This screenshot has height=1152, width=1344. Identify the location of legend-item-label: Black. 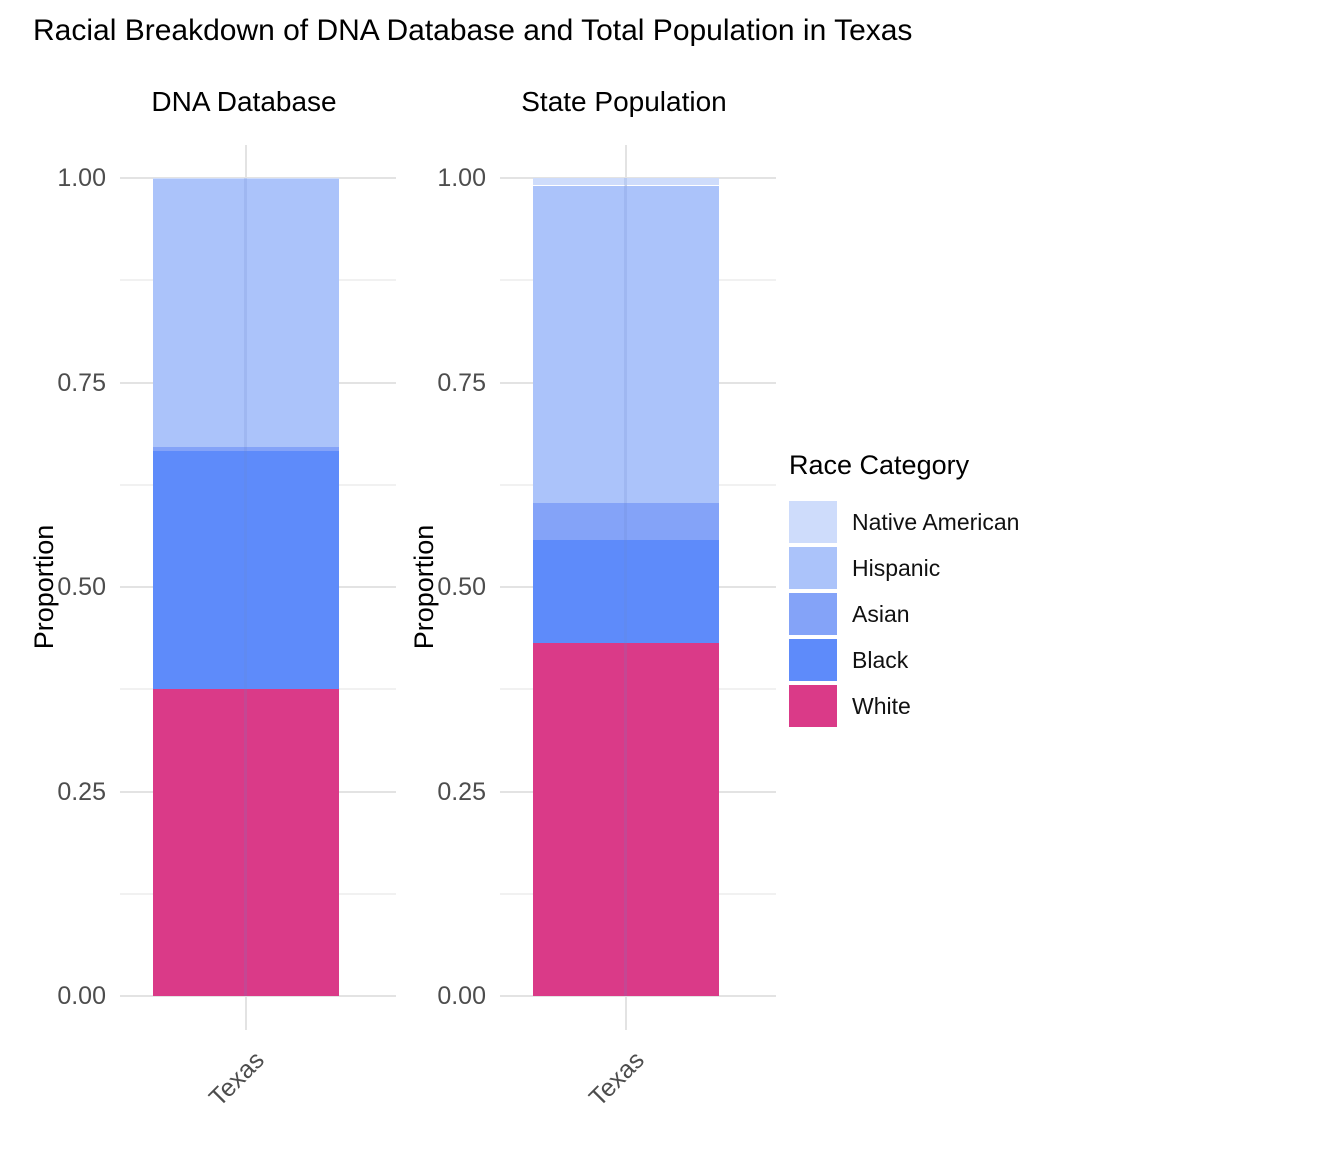
(880, 660).